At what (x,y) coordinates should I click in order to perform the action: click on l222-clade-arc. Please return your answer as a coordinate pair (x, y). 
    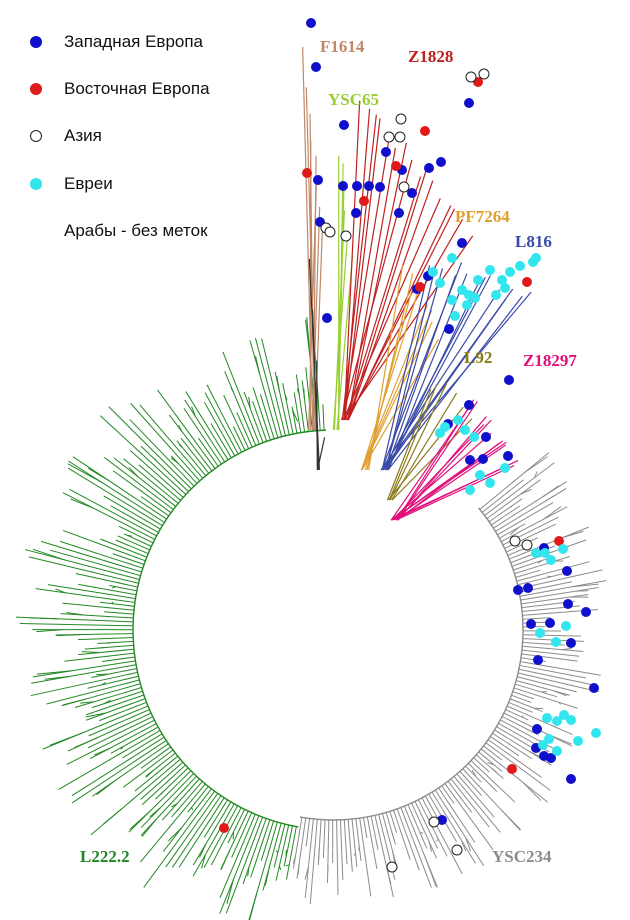
    Looking at the image, I should click on (229, 628).